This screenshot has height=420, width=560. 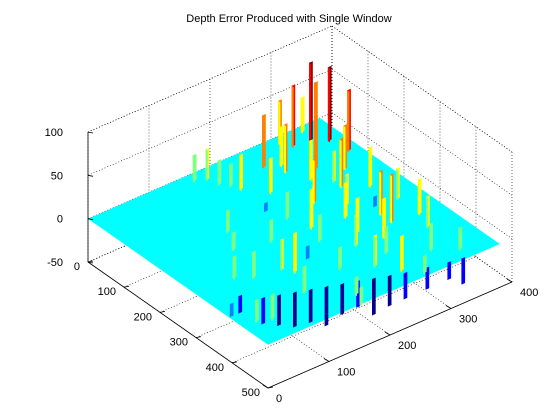 I want to click on y-axis-ticks: 0 100 200 300 400, so click(x=400, y=341).